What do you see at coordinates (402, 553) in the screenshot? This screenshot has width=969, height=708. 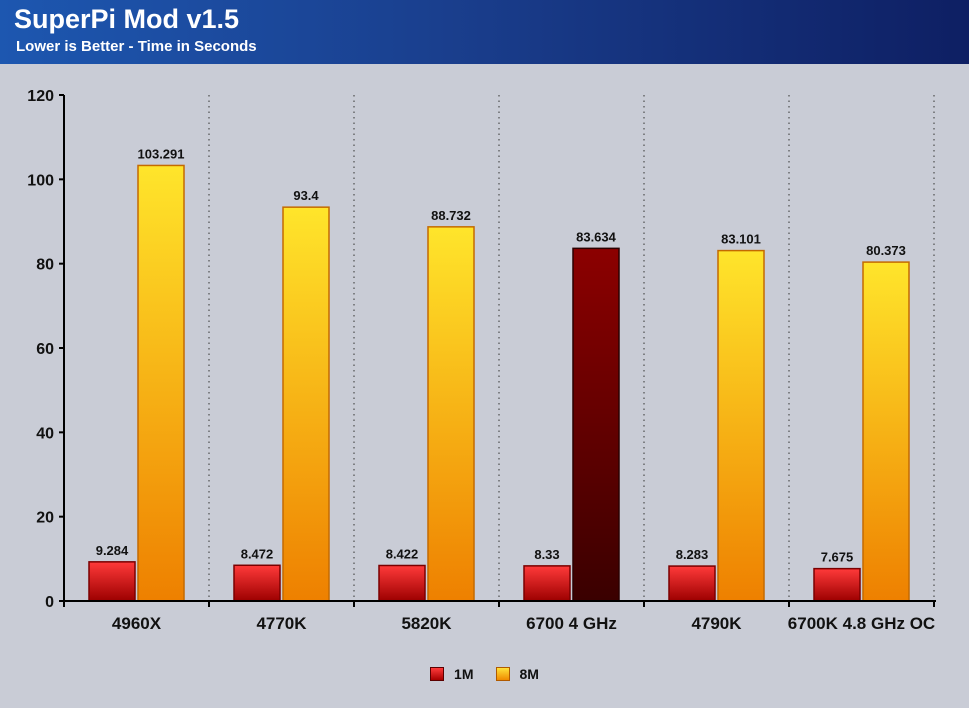 I see `data-label-1m-2: 8.422` at bounding box center [402, 553].